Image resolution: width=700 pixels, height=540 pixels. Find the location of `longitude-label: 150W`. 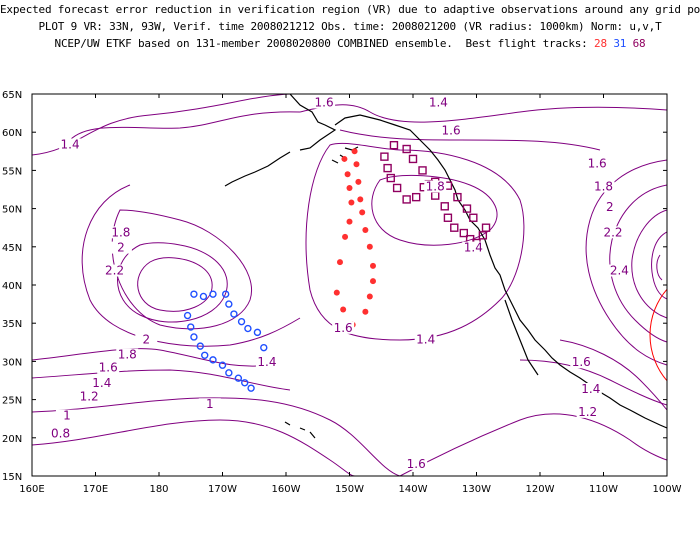

longitude-label: 150W is located at coordinates (349, 489).